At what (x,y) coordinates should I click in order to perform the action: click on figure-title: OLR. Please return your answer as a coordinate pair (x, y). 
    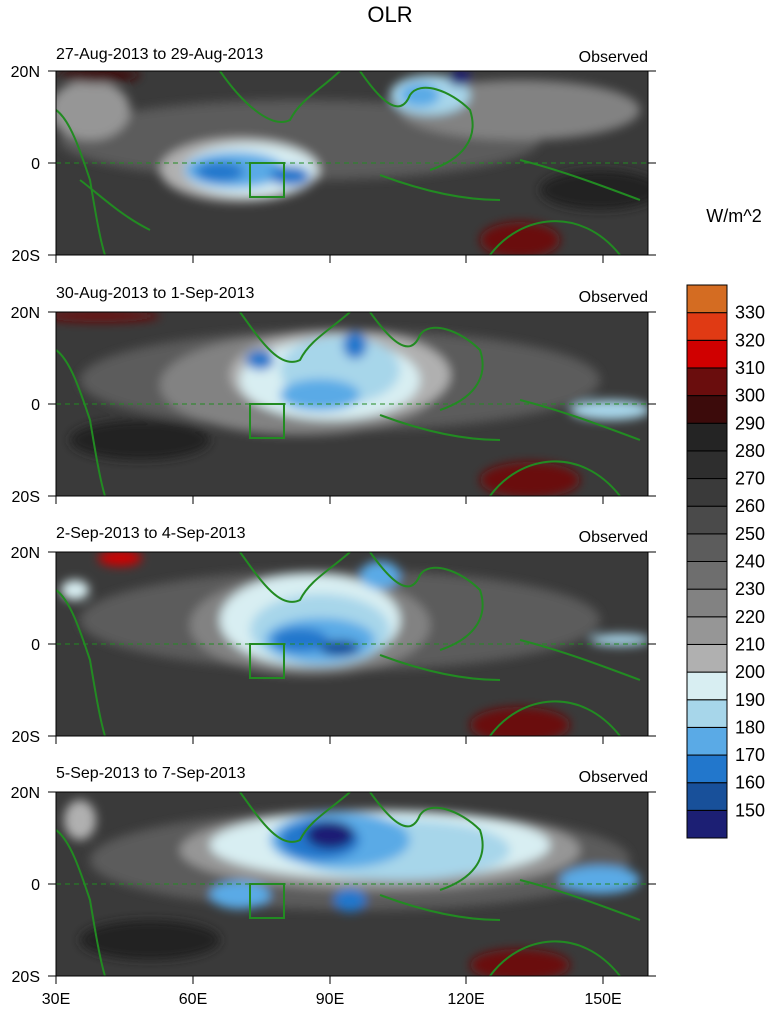
    Looking at the image, I should click on (389, 14).